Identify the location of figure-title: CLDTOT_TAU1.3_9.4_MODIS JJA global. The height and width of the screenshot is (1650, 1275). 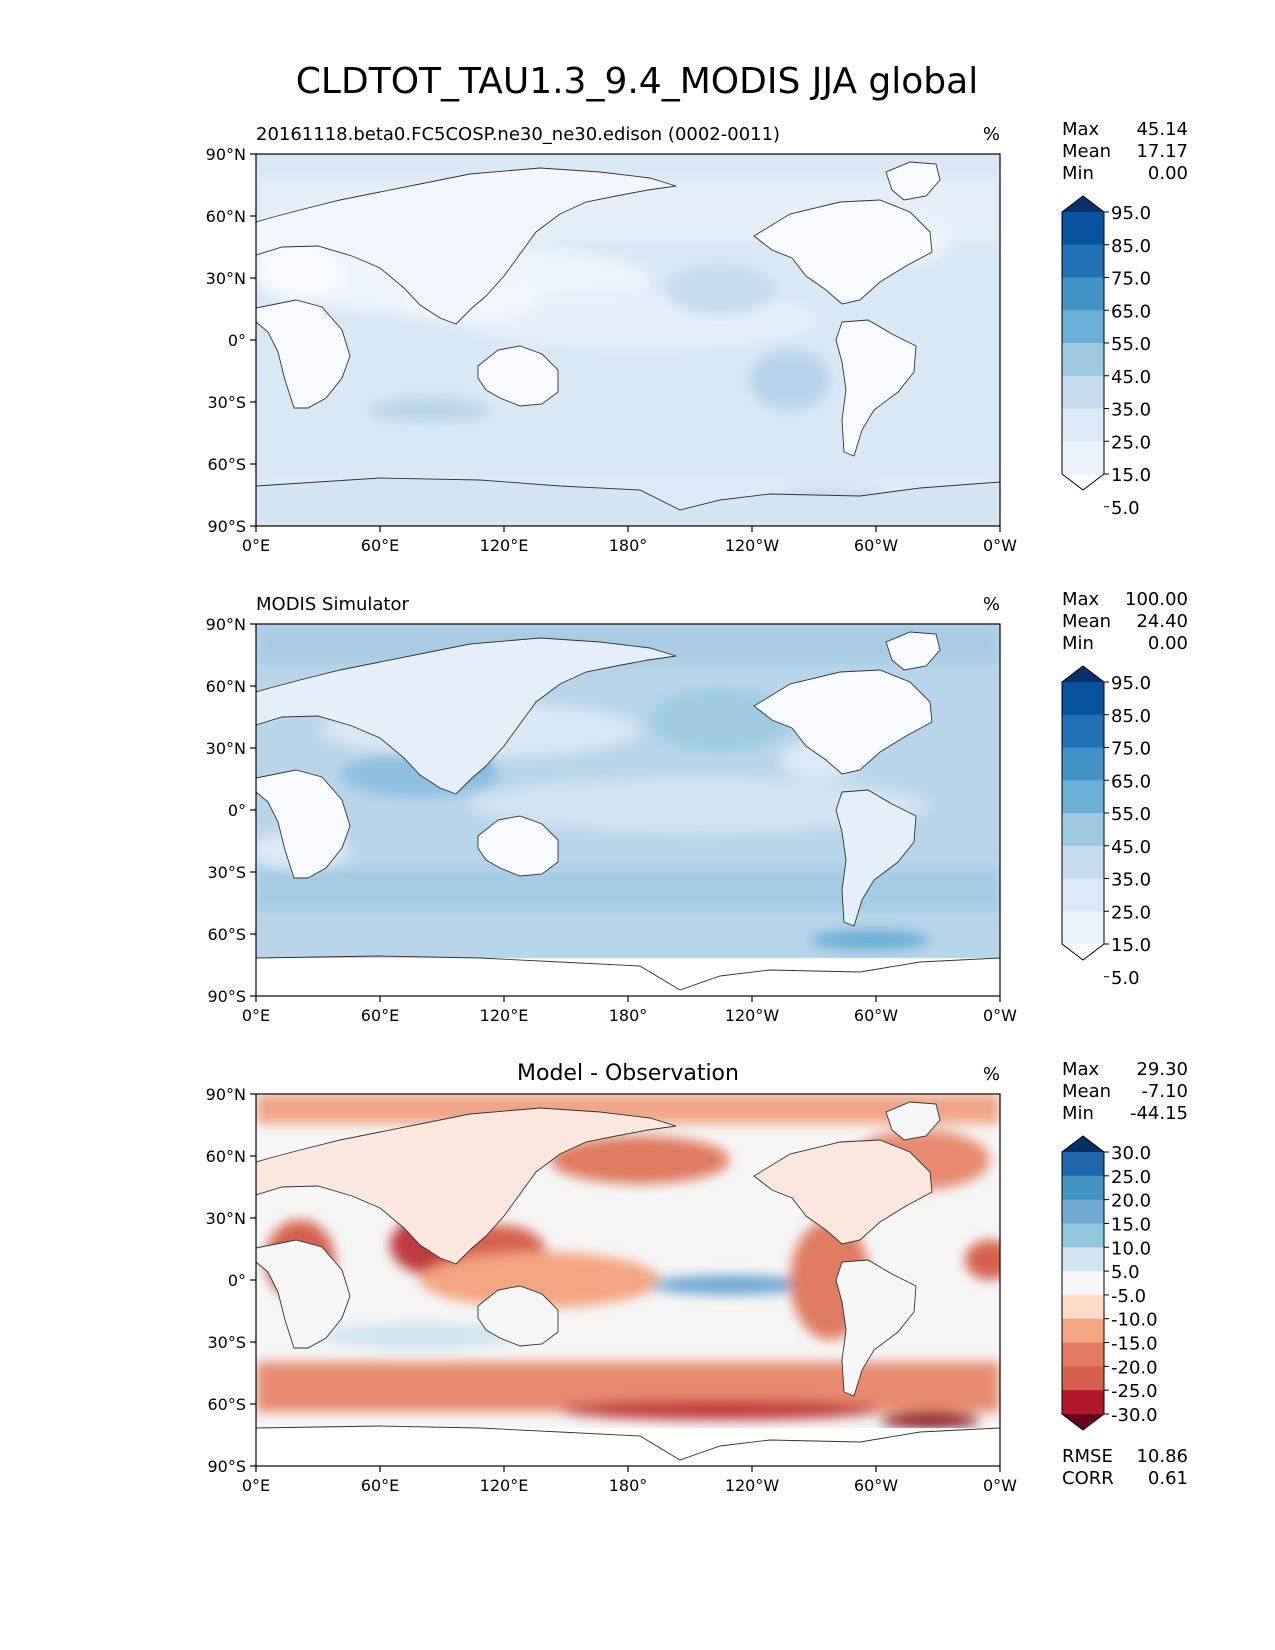
(637, 81).